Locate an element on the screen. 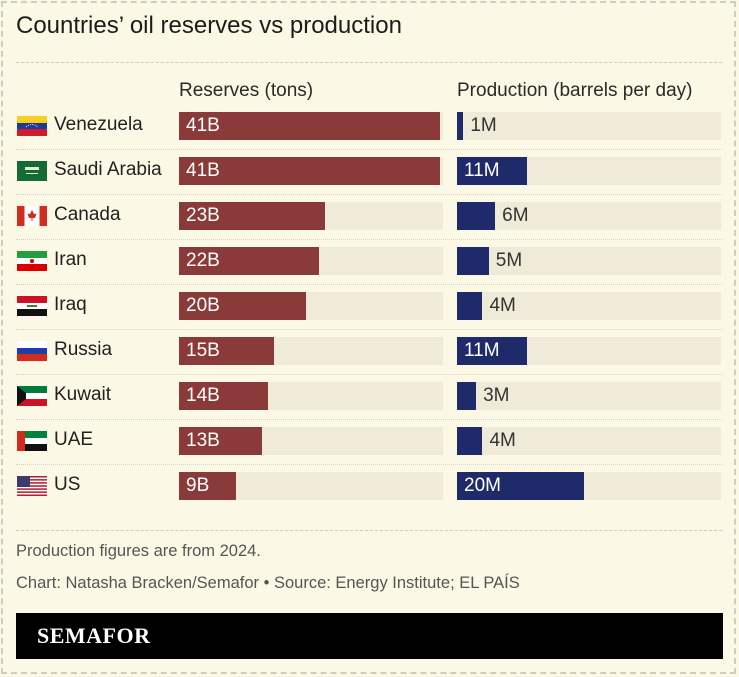 The height and width of the screenshot is (677, 739). iran-flag-icon is located at coordinates (32, 261).